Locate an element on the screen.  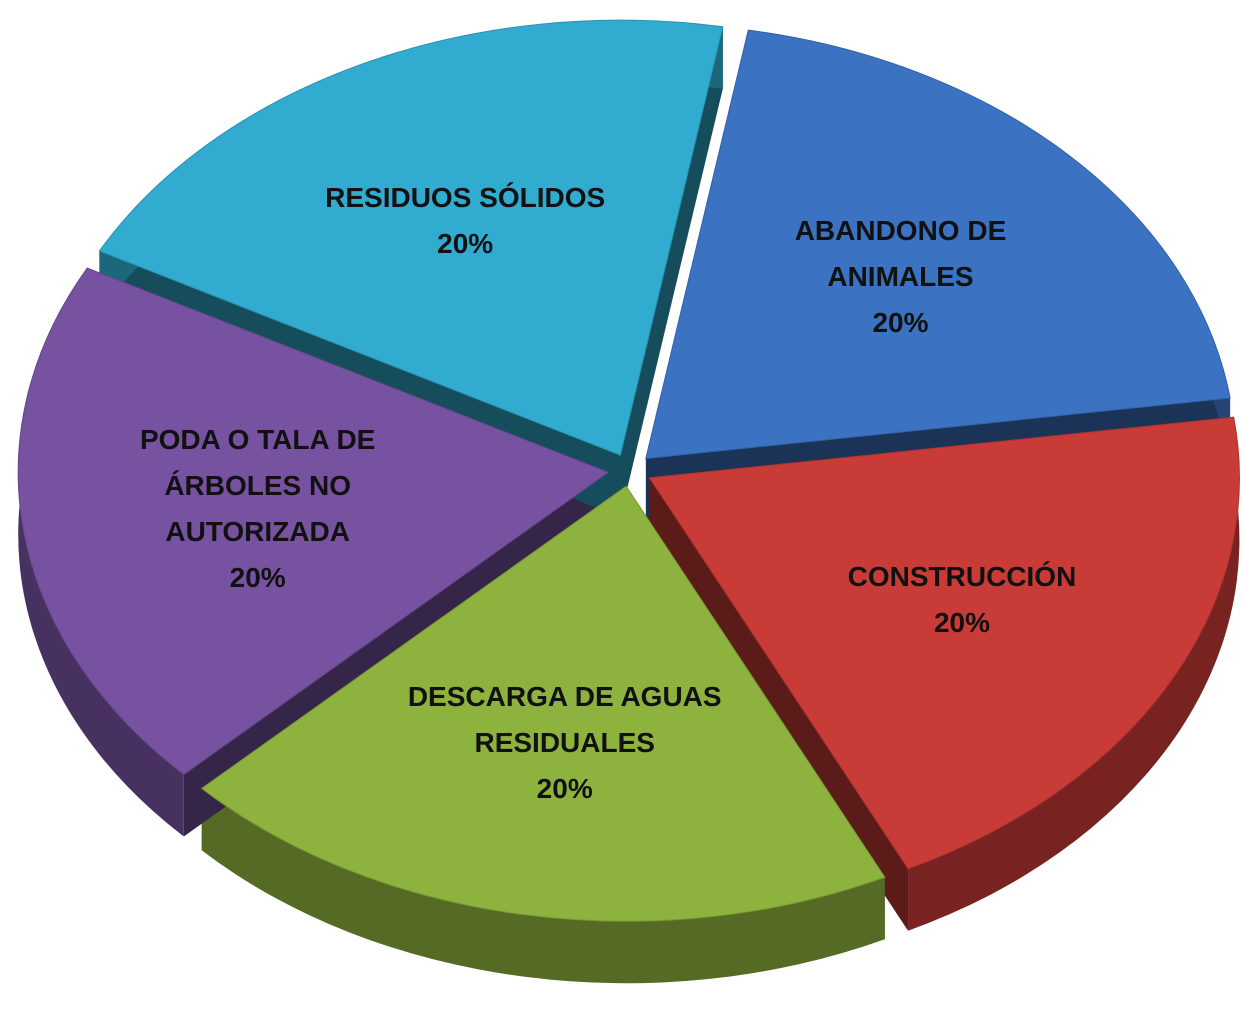
category-label: ABANDONO DE ANIMALES is located at coordinates (900, 254).